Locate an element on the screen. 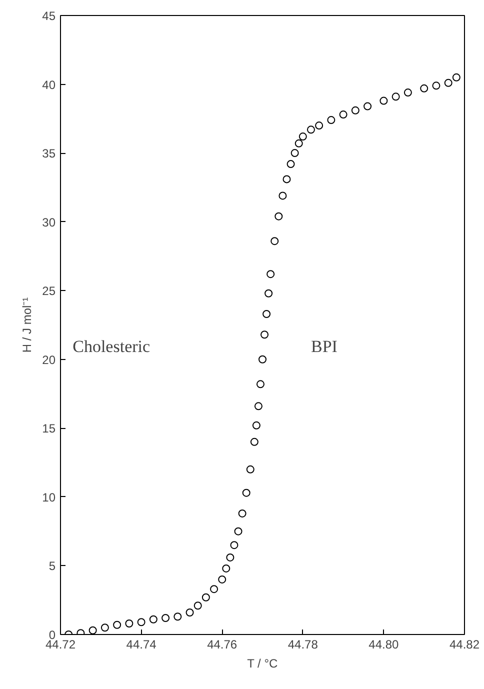  x-tick-label: 44.80 is located at coordinates (384, 645).